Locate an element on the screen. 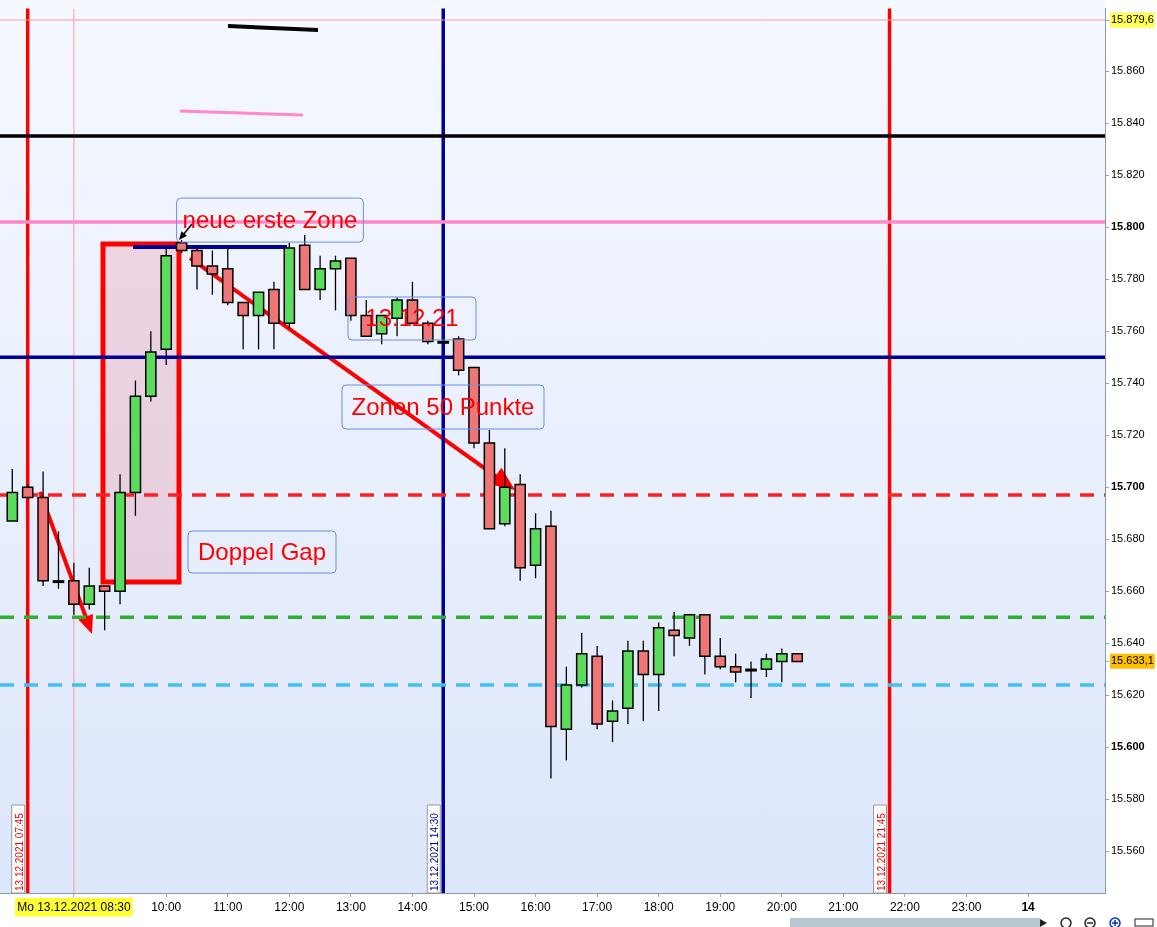 Image resolution: width=1157 pixels, height=927 pixels. y-tick-label: 15.633,1 is located at coordinates (1132, 660).